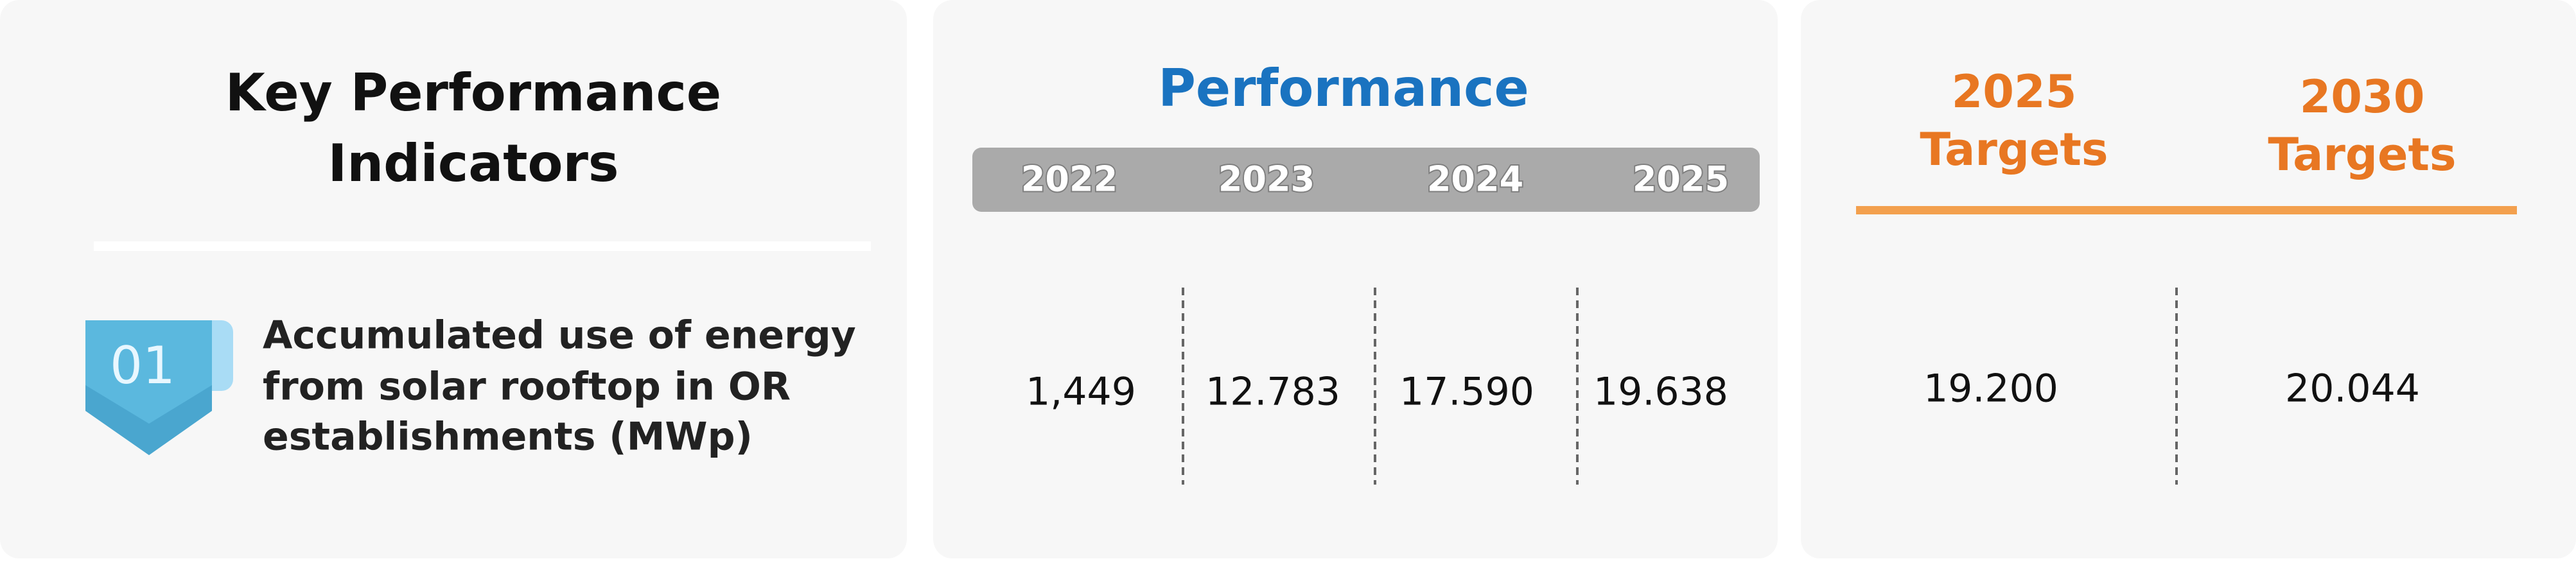 The image size is (2576, 561). What do you see at coordinates (2015, 91) in the screenshot?
I see `target-year: 2025` at bounding box center [2015, 91].